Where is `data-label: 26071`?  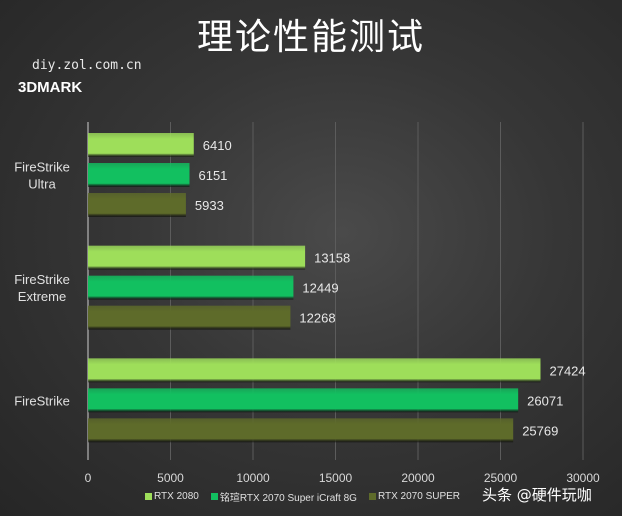
data-label: 26071 is located at coordinates (545, 400).